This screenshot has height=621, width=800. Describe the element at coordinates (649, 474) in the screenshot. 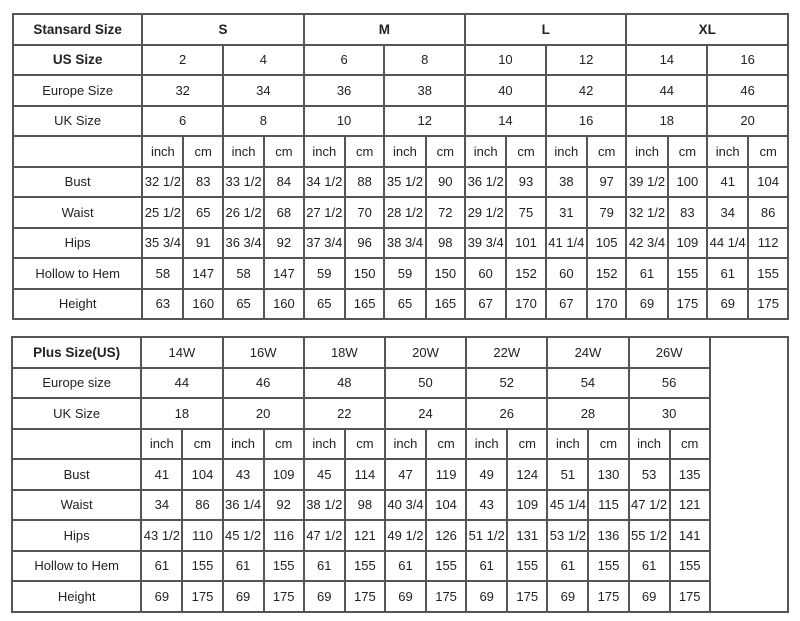

I see `measurement-value: 53` at that location.